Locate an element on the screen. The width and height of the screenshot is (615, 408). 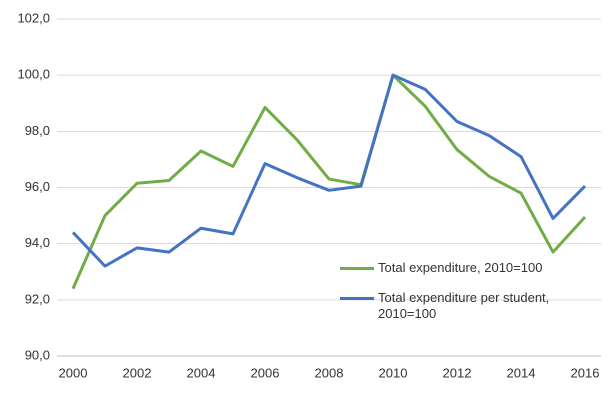
y-tick-label: 102,0 is located at coordinates (33, 17).